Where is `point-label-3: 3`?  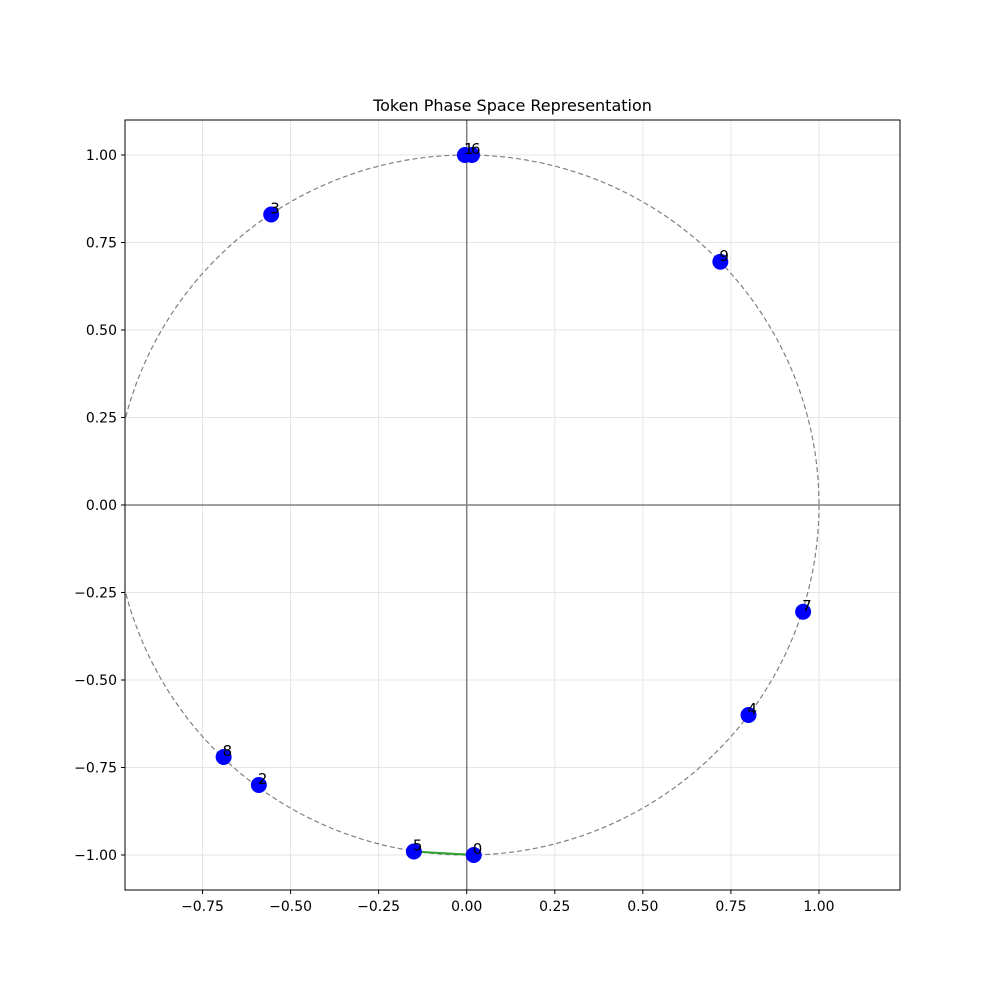
point-label-3: 3 is located at coordinates (275, 209).